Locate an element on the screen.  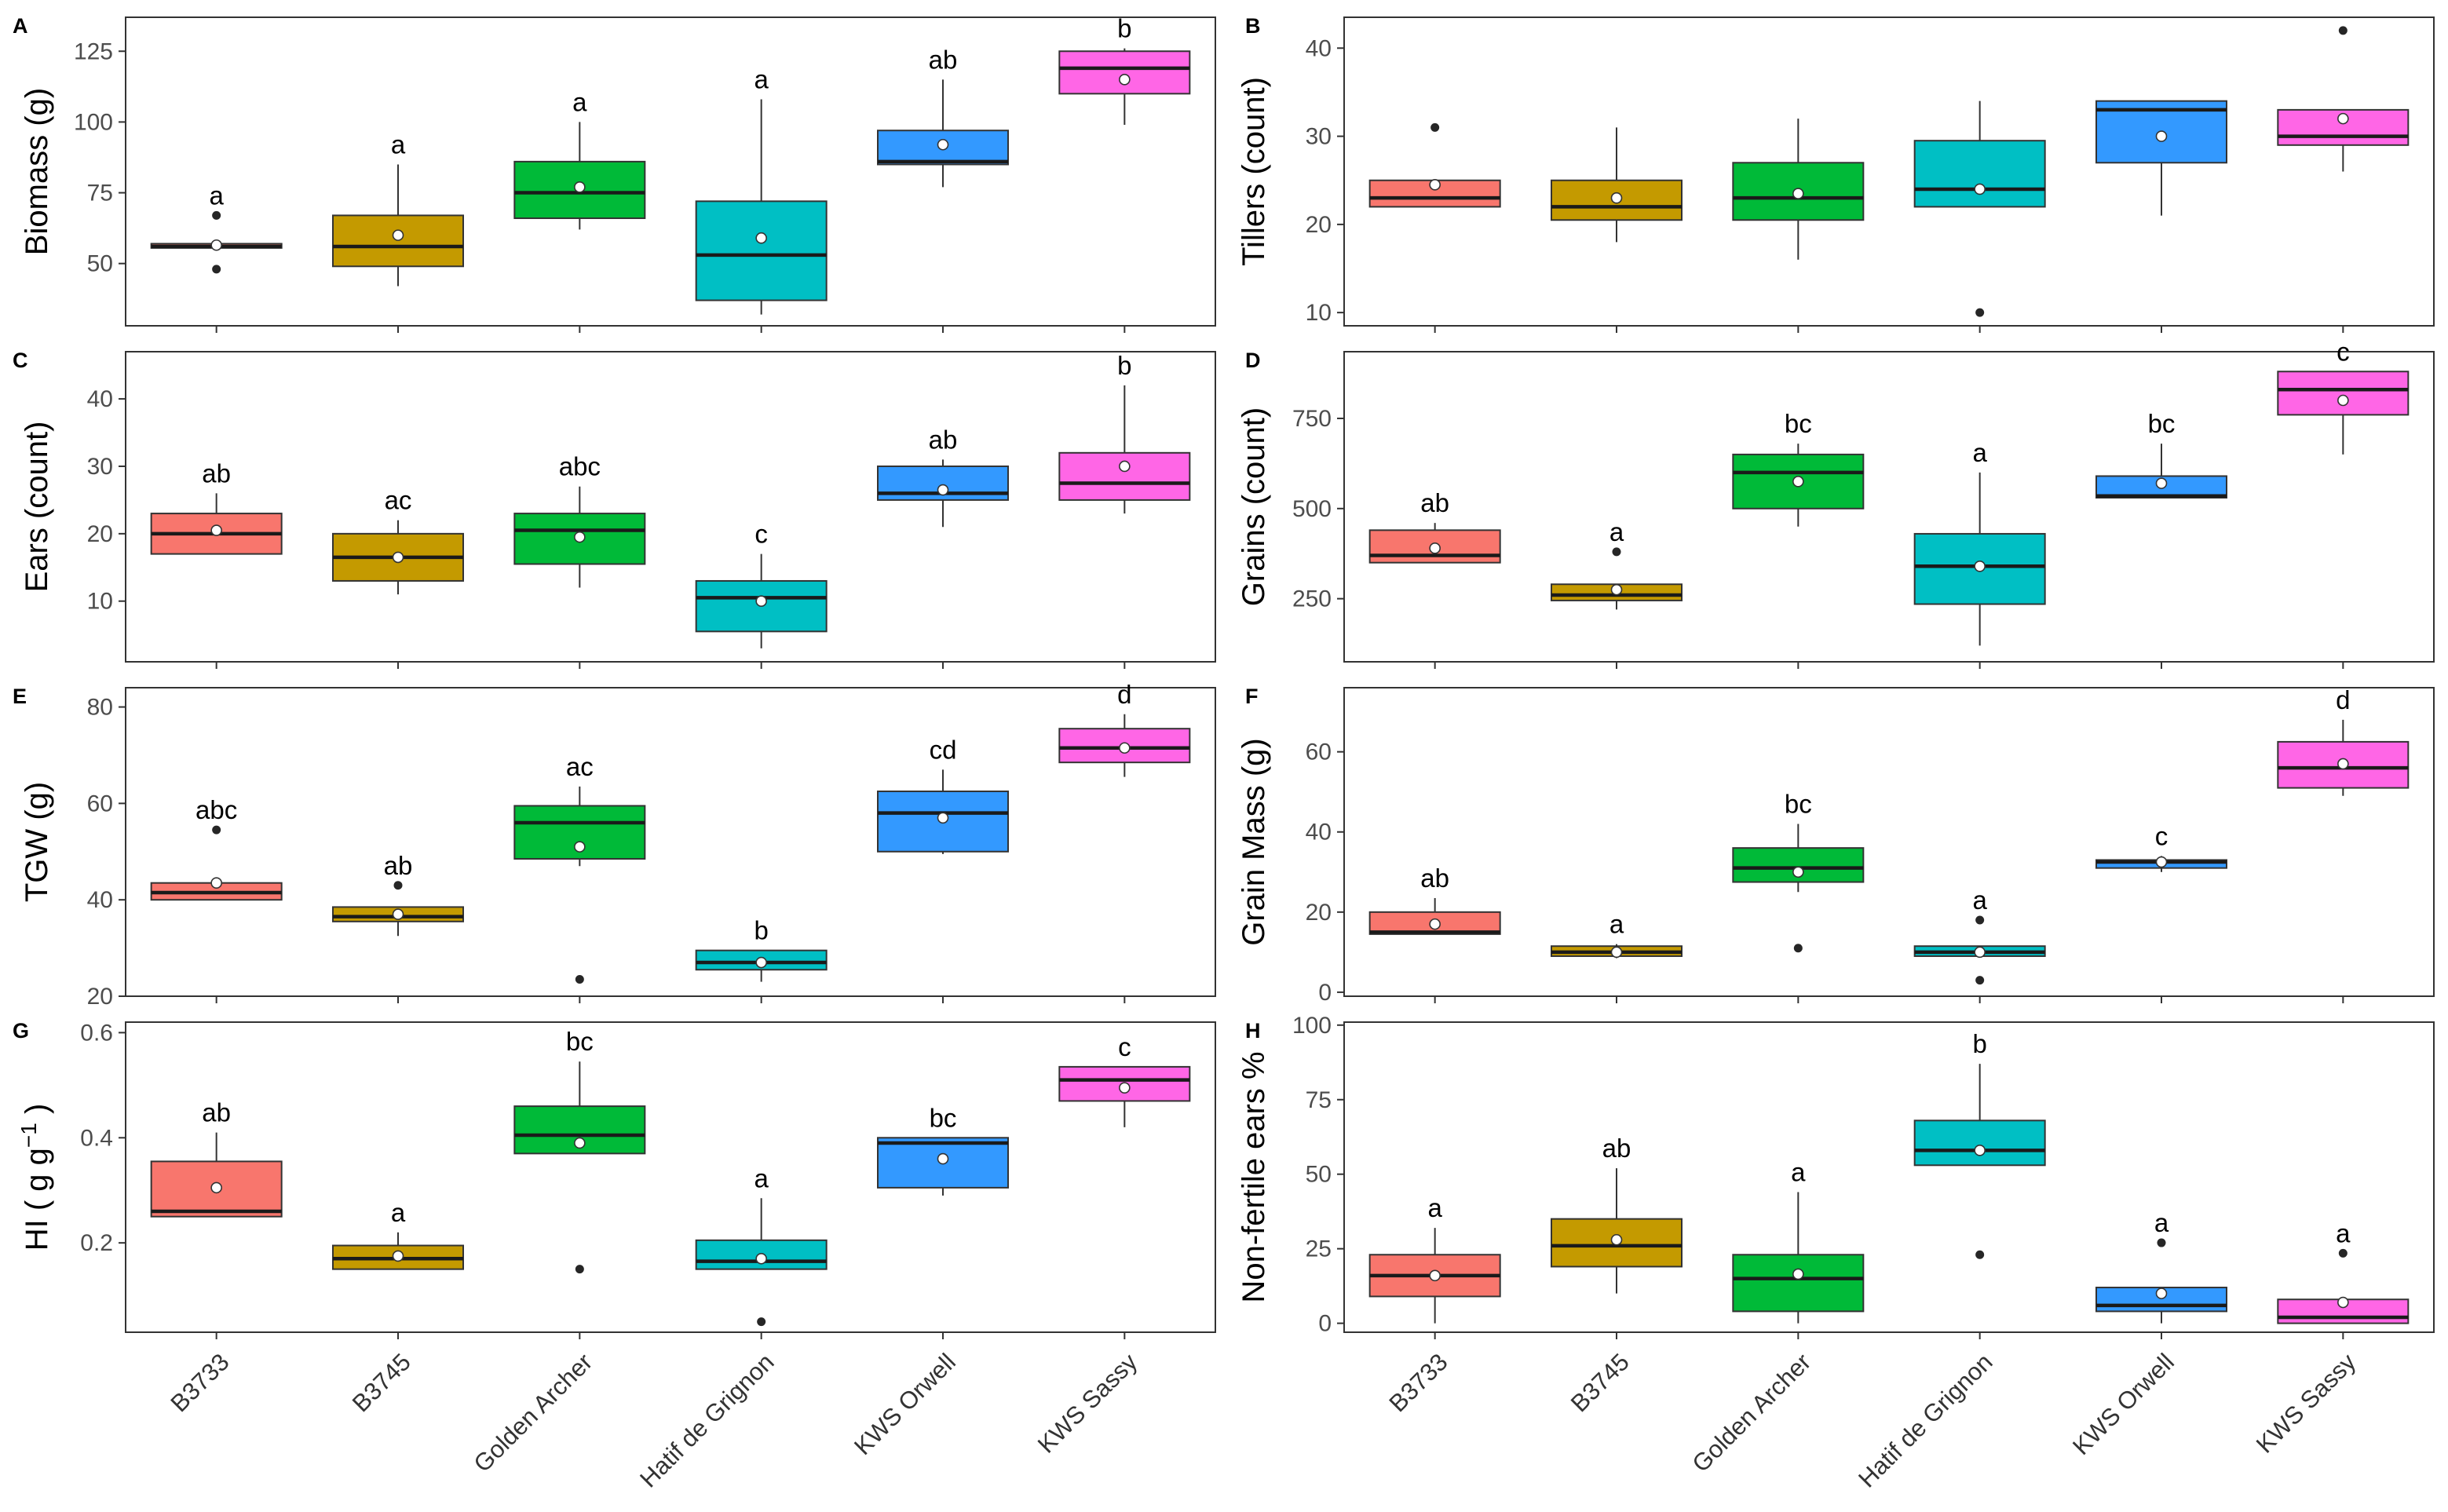
box-hatif-de-grignon: b is located at coordinates (761, 949).